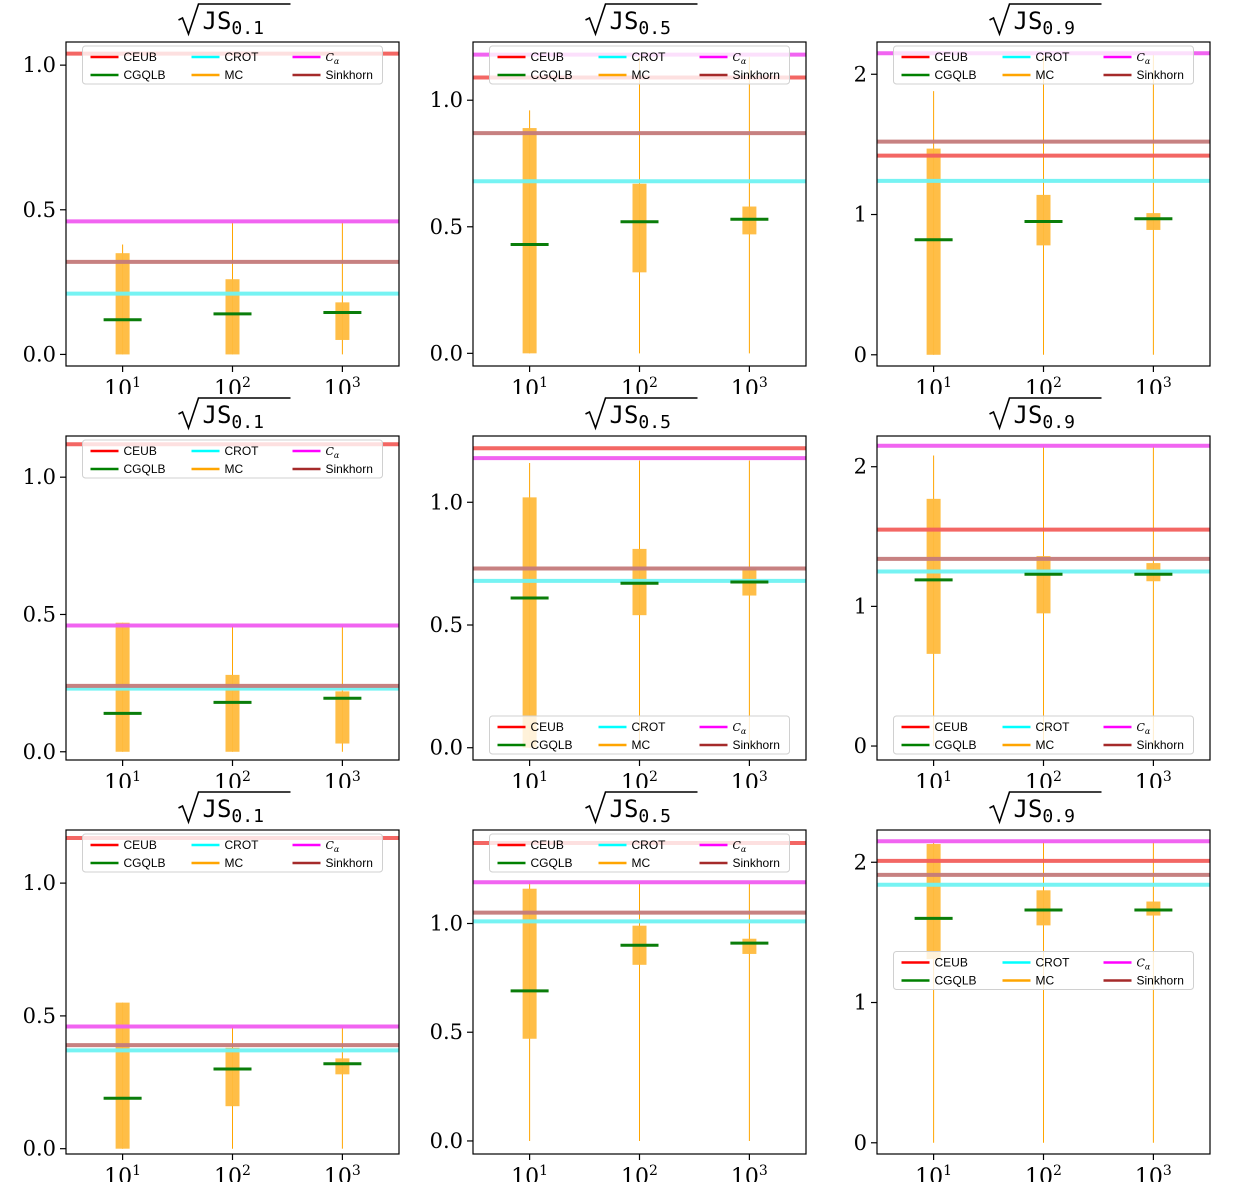 The height and width of the screenshot is (1182, 1238). I want to click on subplot-title: JS0.1, so click(234, 415).